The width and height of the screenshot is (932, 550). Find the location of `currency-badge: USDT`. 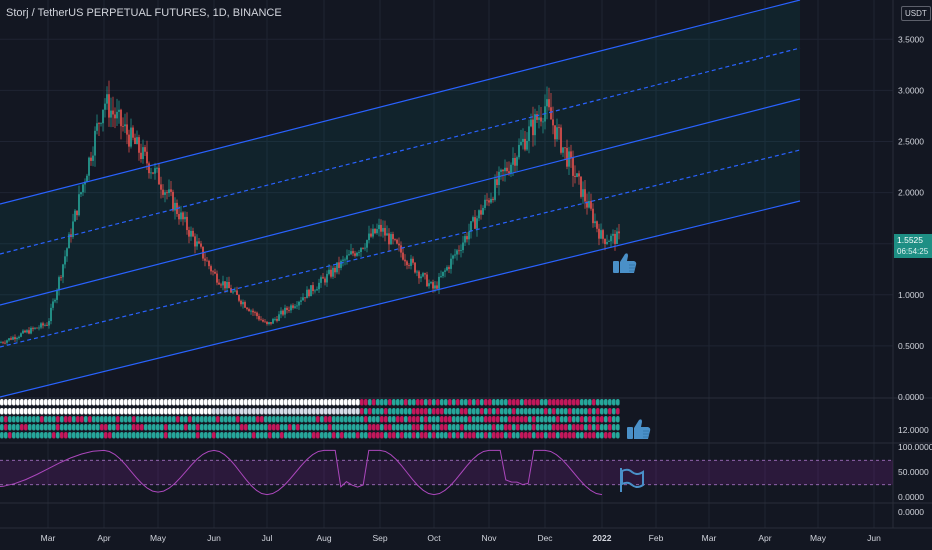

currency-badge: USDT is located at coordinates (916, 13).